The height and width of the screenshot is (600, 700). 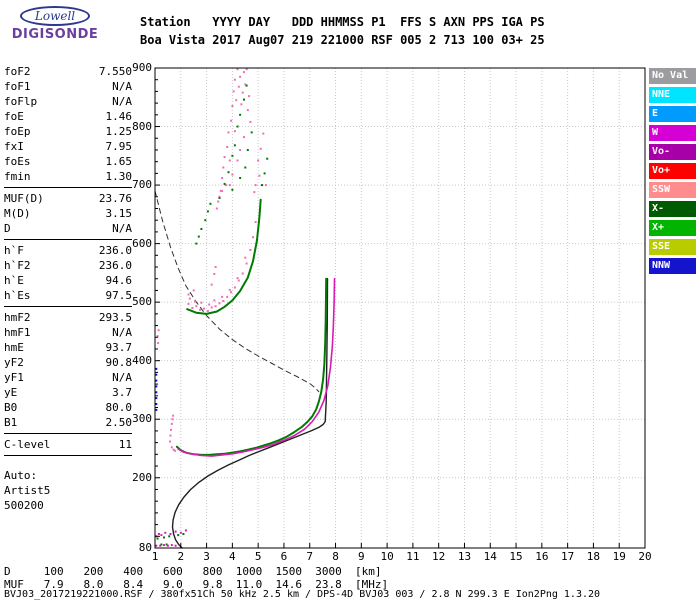 What do you see at coordinates (17, 317) in the screenshot?
I see `param-label: hmF2` at bounding box center [17, 317].